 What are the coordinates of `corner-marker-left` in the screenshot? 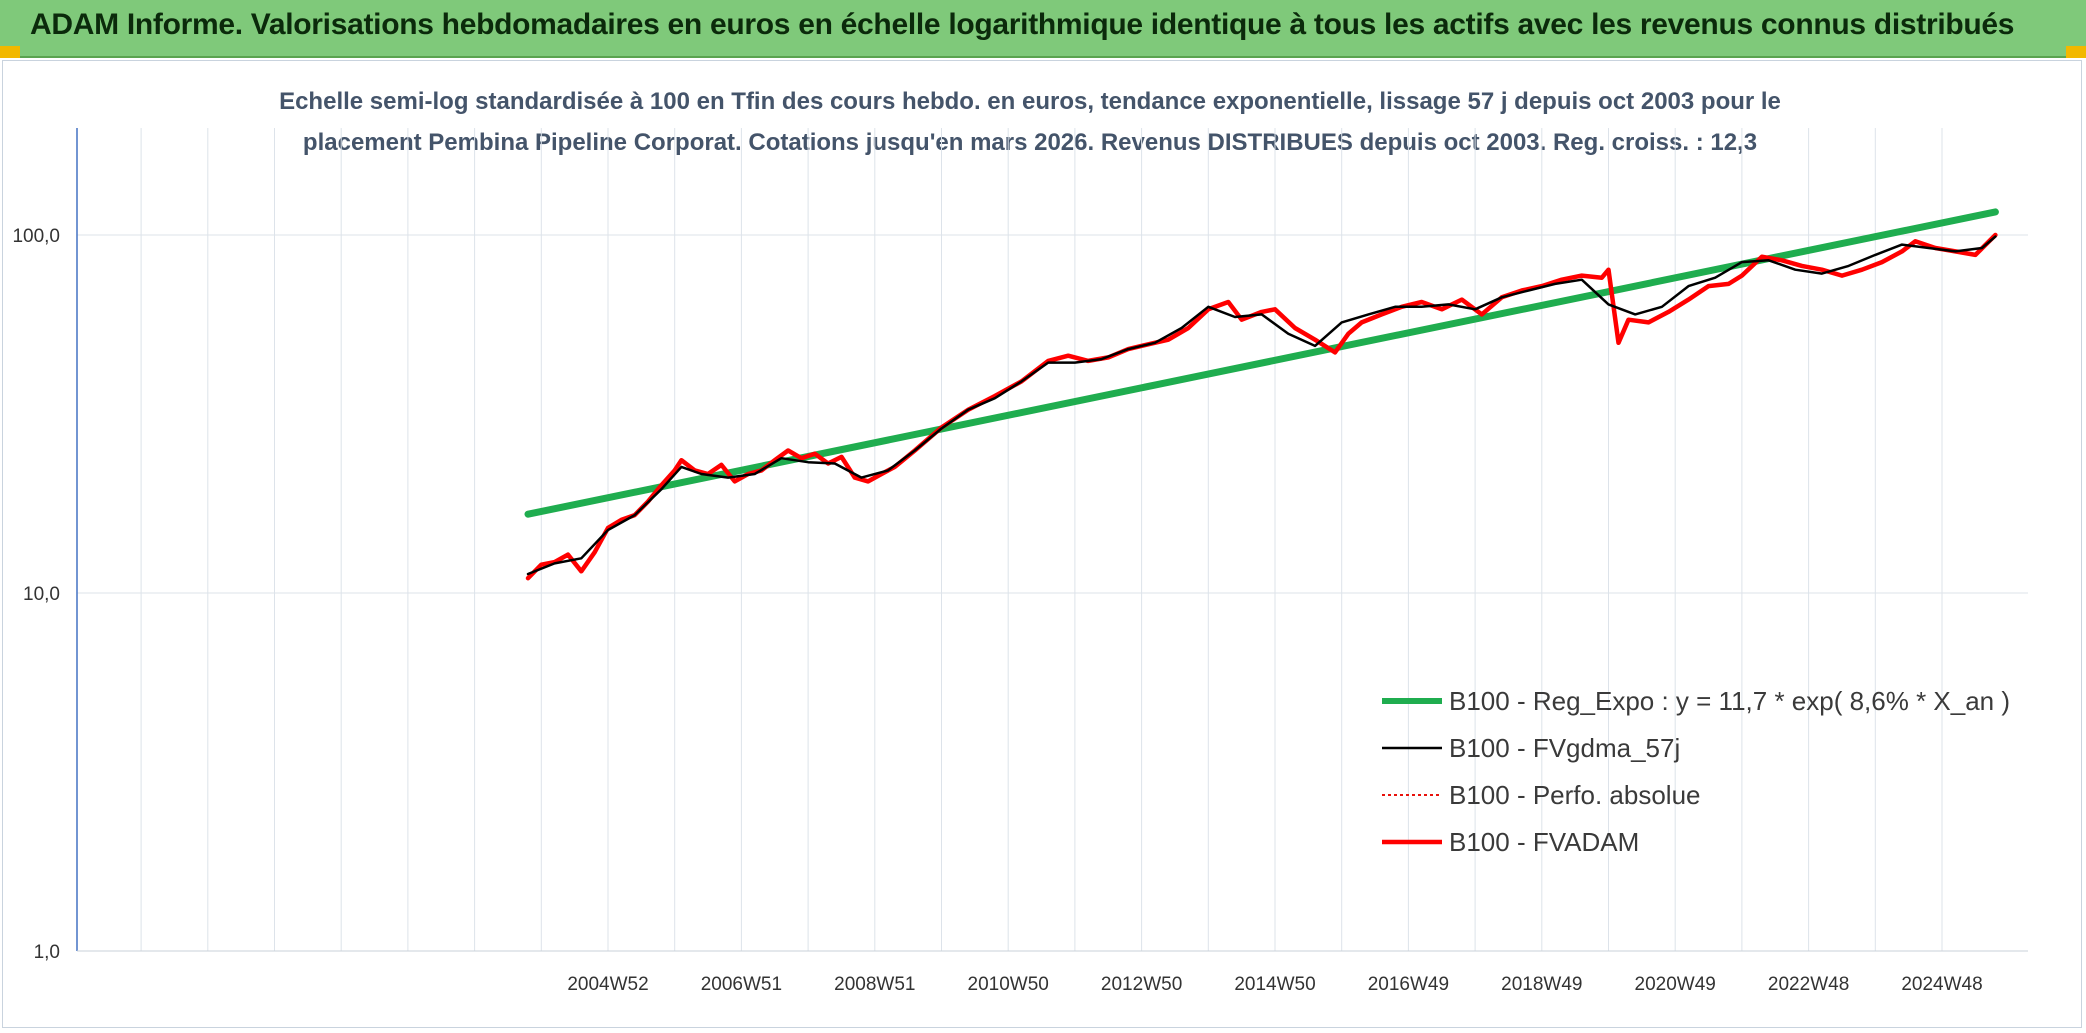 It's located at (10, 52).